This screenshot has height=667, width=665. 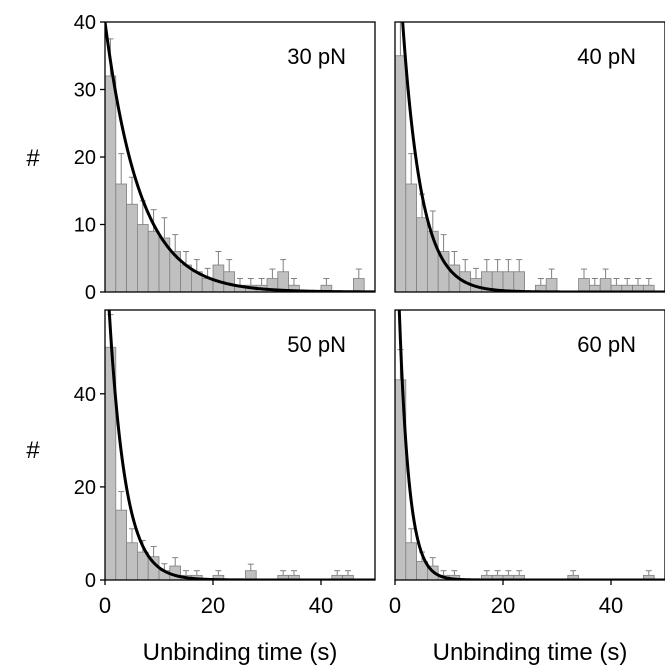 I want to click on y-tick-label: 10, so click(x=85, y=226).